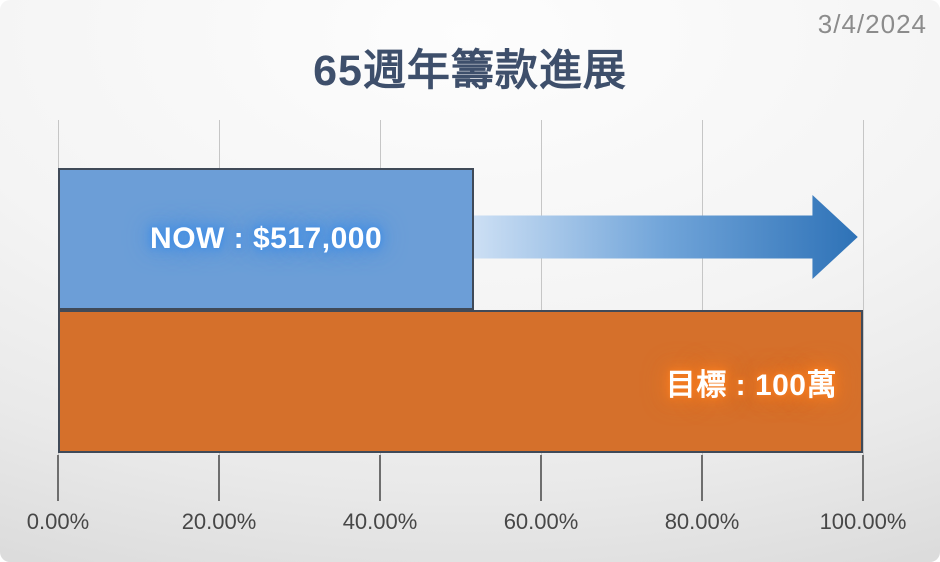 The width and height of the screenshot is (940, 562). Describe the element at coordinates (470, 71) in the screenshot. I see `chart-title: 65週年籌款進展` at that location.